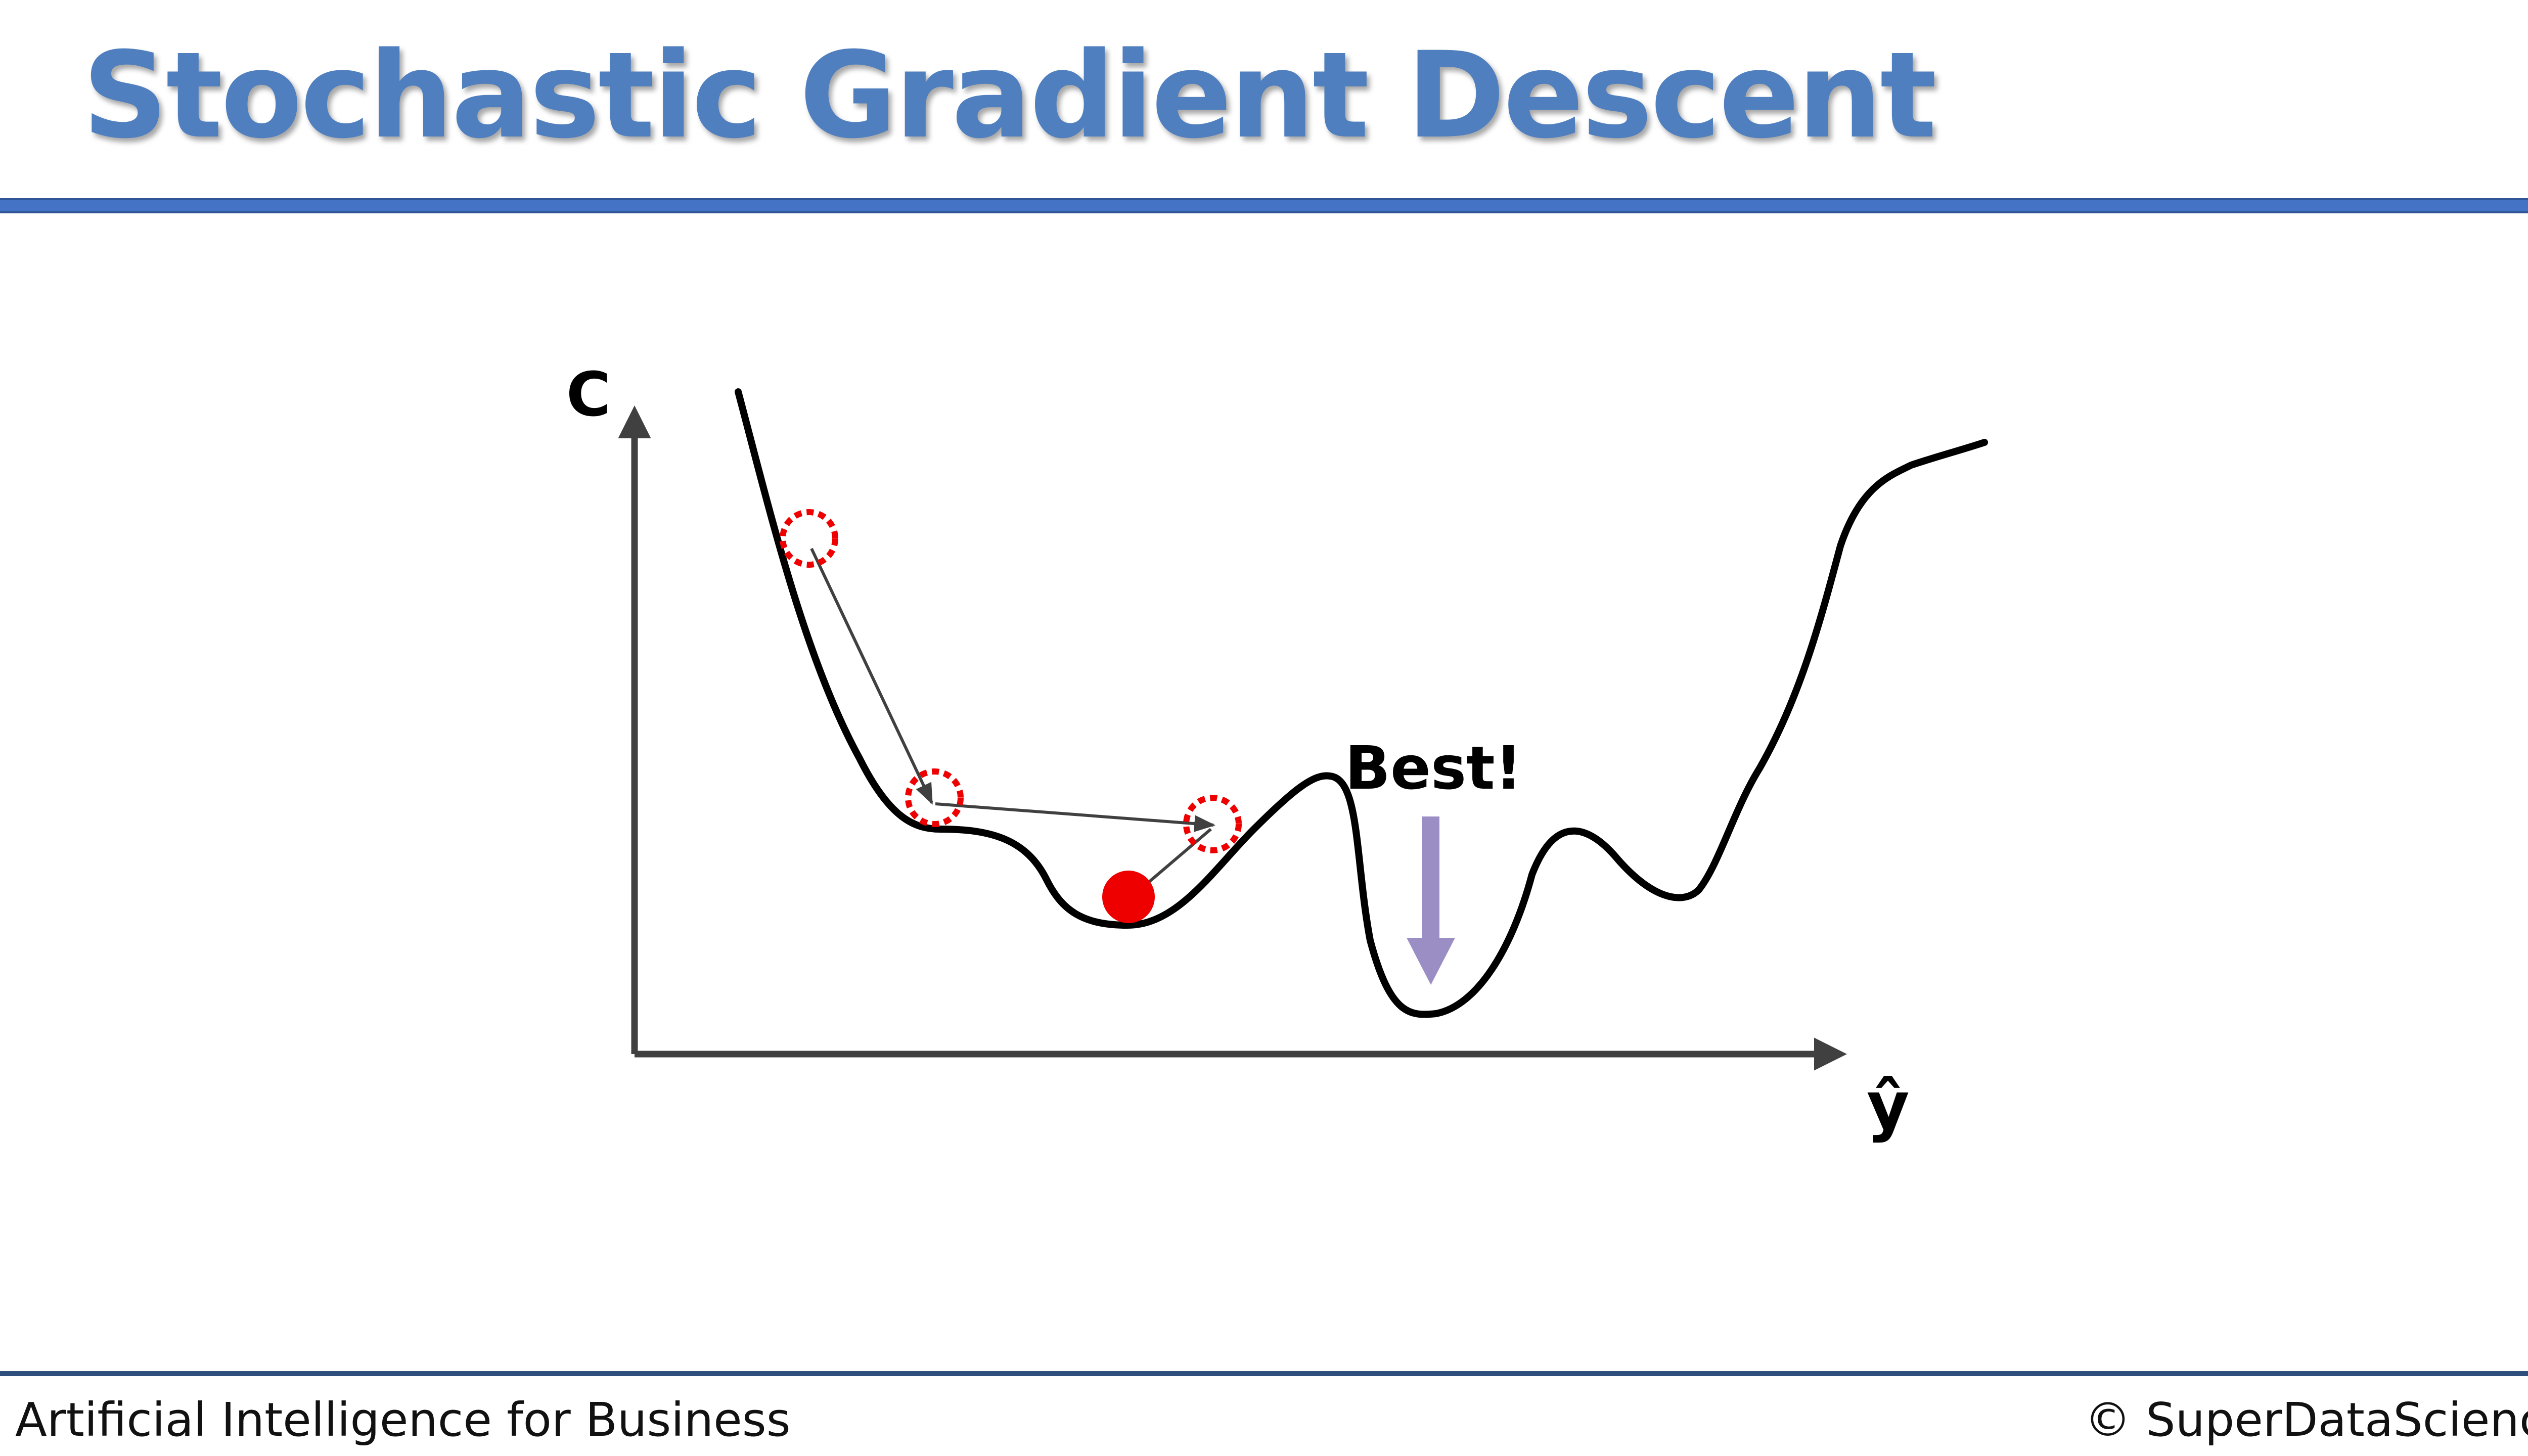 The image size is (2528, 1456). Describe the element at coordinates (1434, 768) in the screenshot. I see `best-label: Best!` at that location.